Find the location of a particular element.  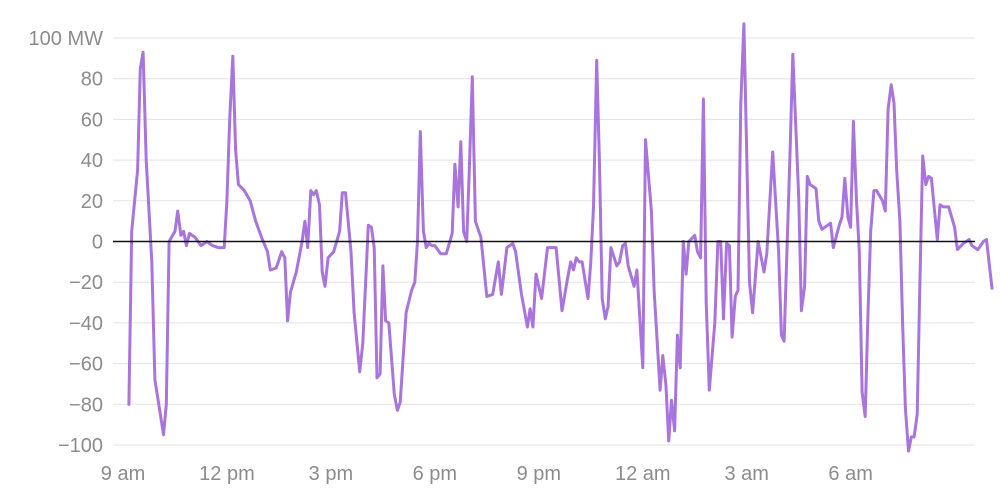

y-tick-label: 0 is located at coordinates (97, 243).